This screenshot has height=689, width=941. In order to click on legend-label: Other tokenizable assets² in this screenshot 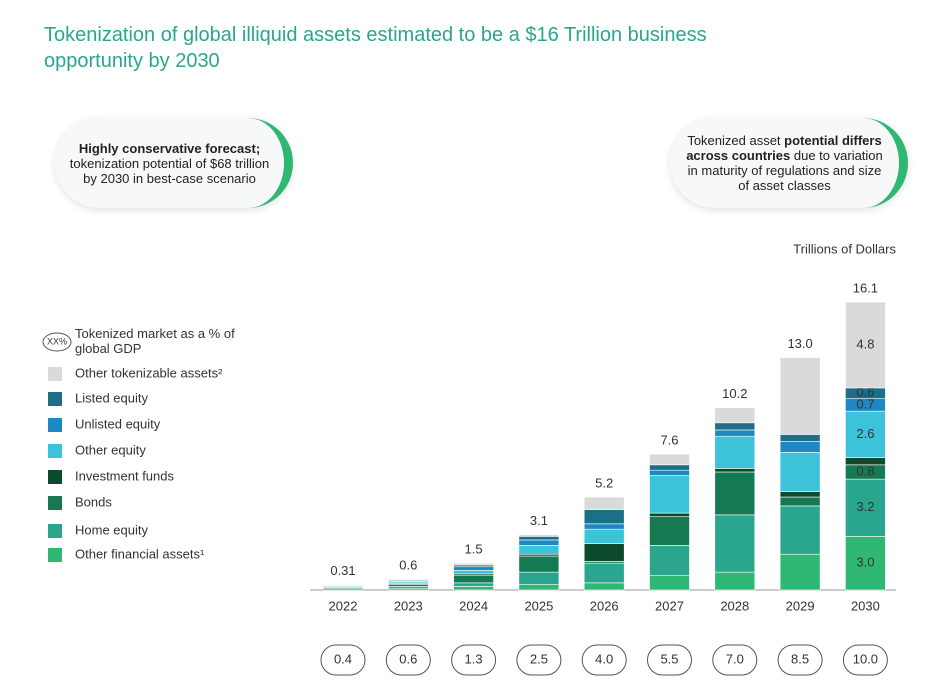, I will do `click(149, 372)`.